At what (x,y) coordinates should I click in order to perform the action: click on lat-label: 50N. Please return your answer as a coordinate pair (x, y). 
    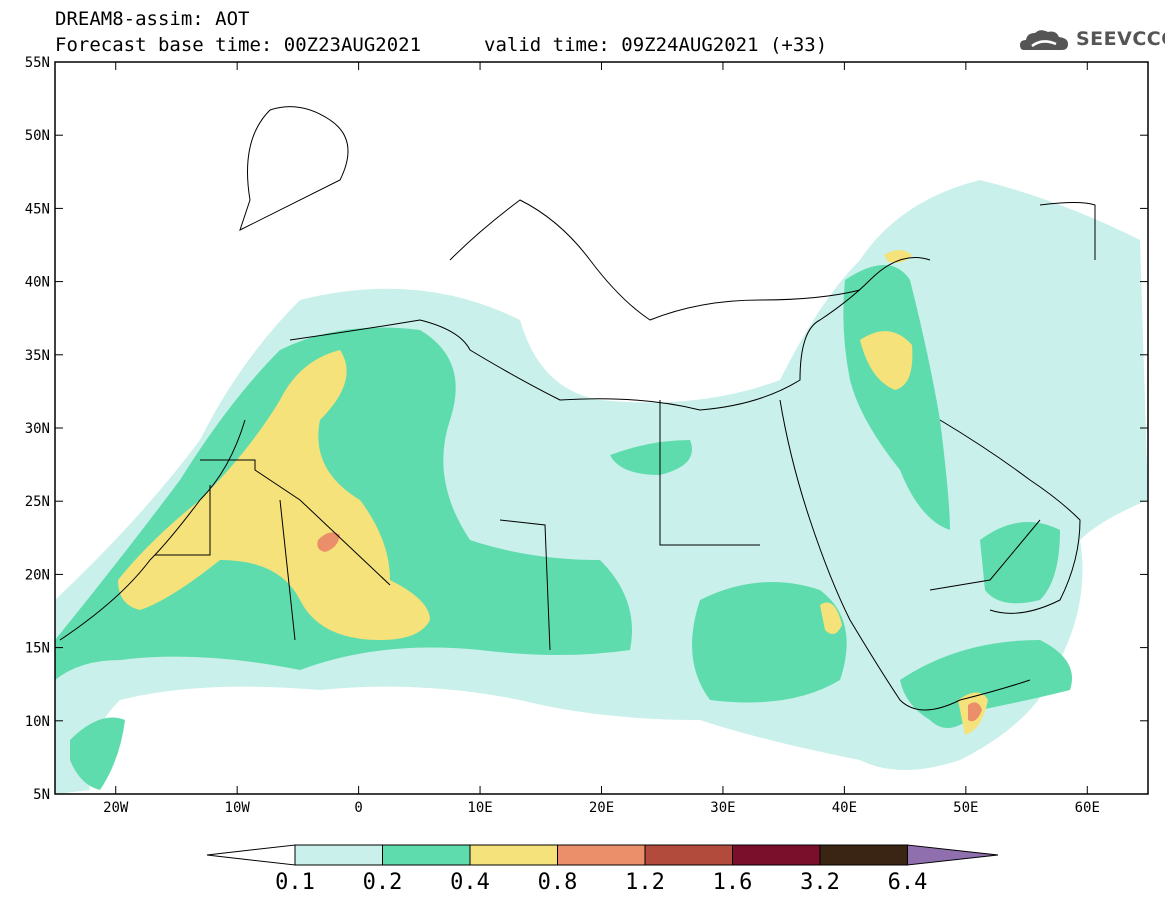
    Looking at the image, I should click on (37, 136).